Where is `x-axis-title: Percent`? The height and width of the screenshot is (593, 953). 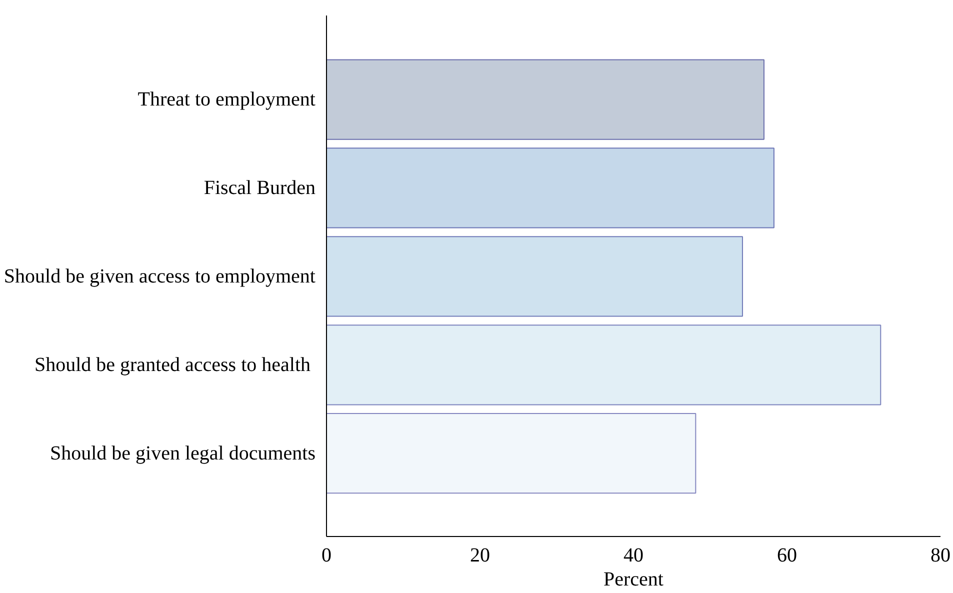 x-axis-title: Percent is located at coordinates (634, 579).